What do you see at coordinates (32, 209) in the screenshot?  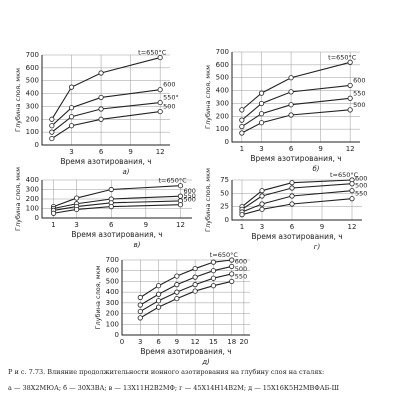 I see `y-tick-label: 100` at bounding box center [32, 209].